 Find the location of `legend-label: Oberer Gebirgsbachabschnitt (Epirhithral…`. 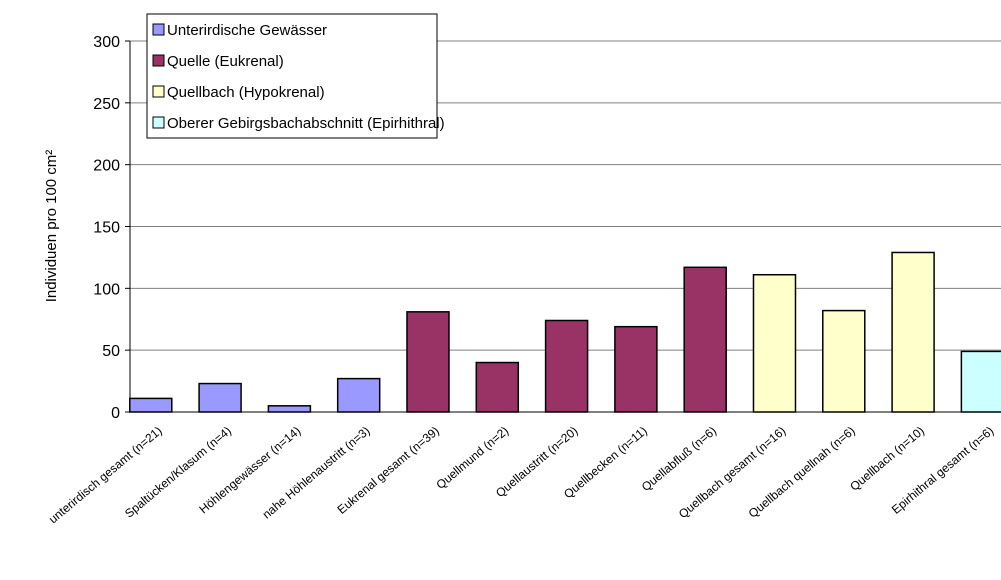

legend-label: Oberer Gebirgsbachabschnitt (Epirhithral… is located at coordinates (306, 123).